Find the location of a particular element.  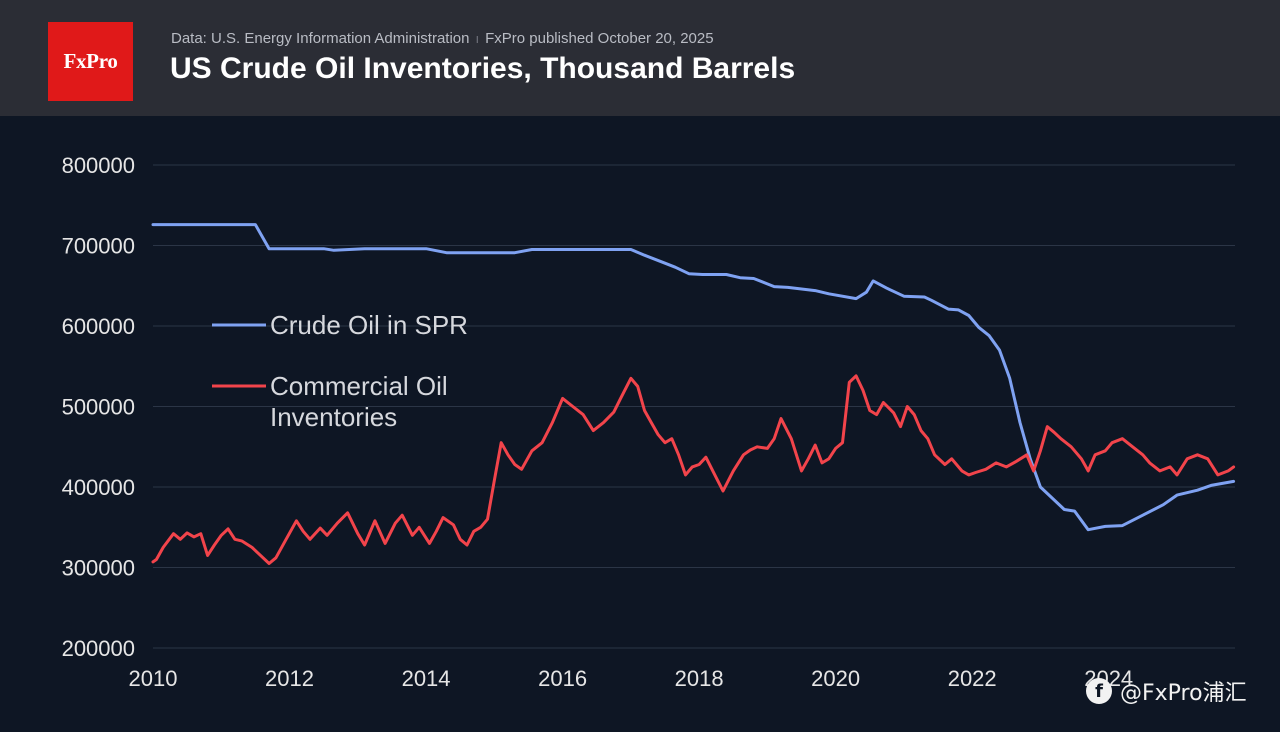

x-tick-label: 2022 is located at coordinates (972, 678).